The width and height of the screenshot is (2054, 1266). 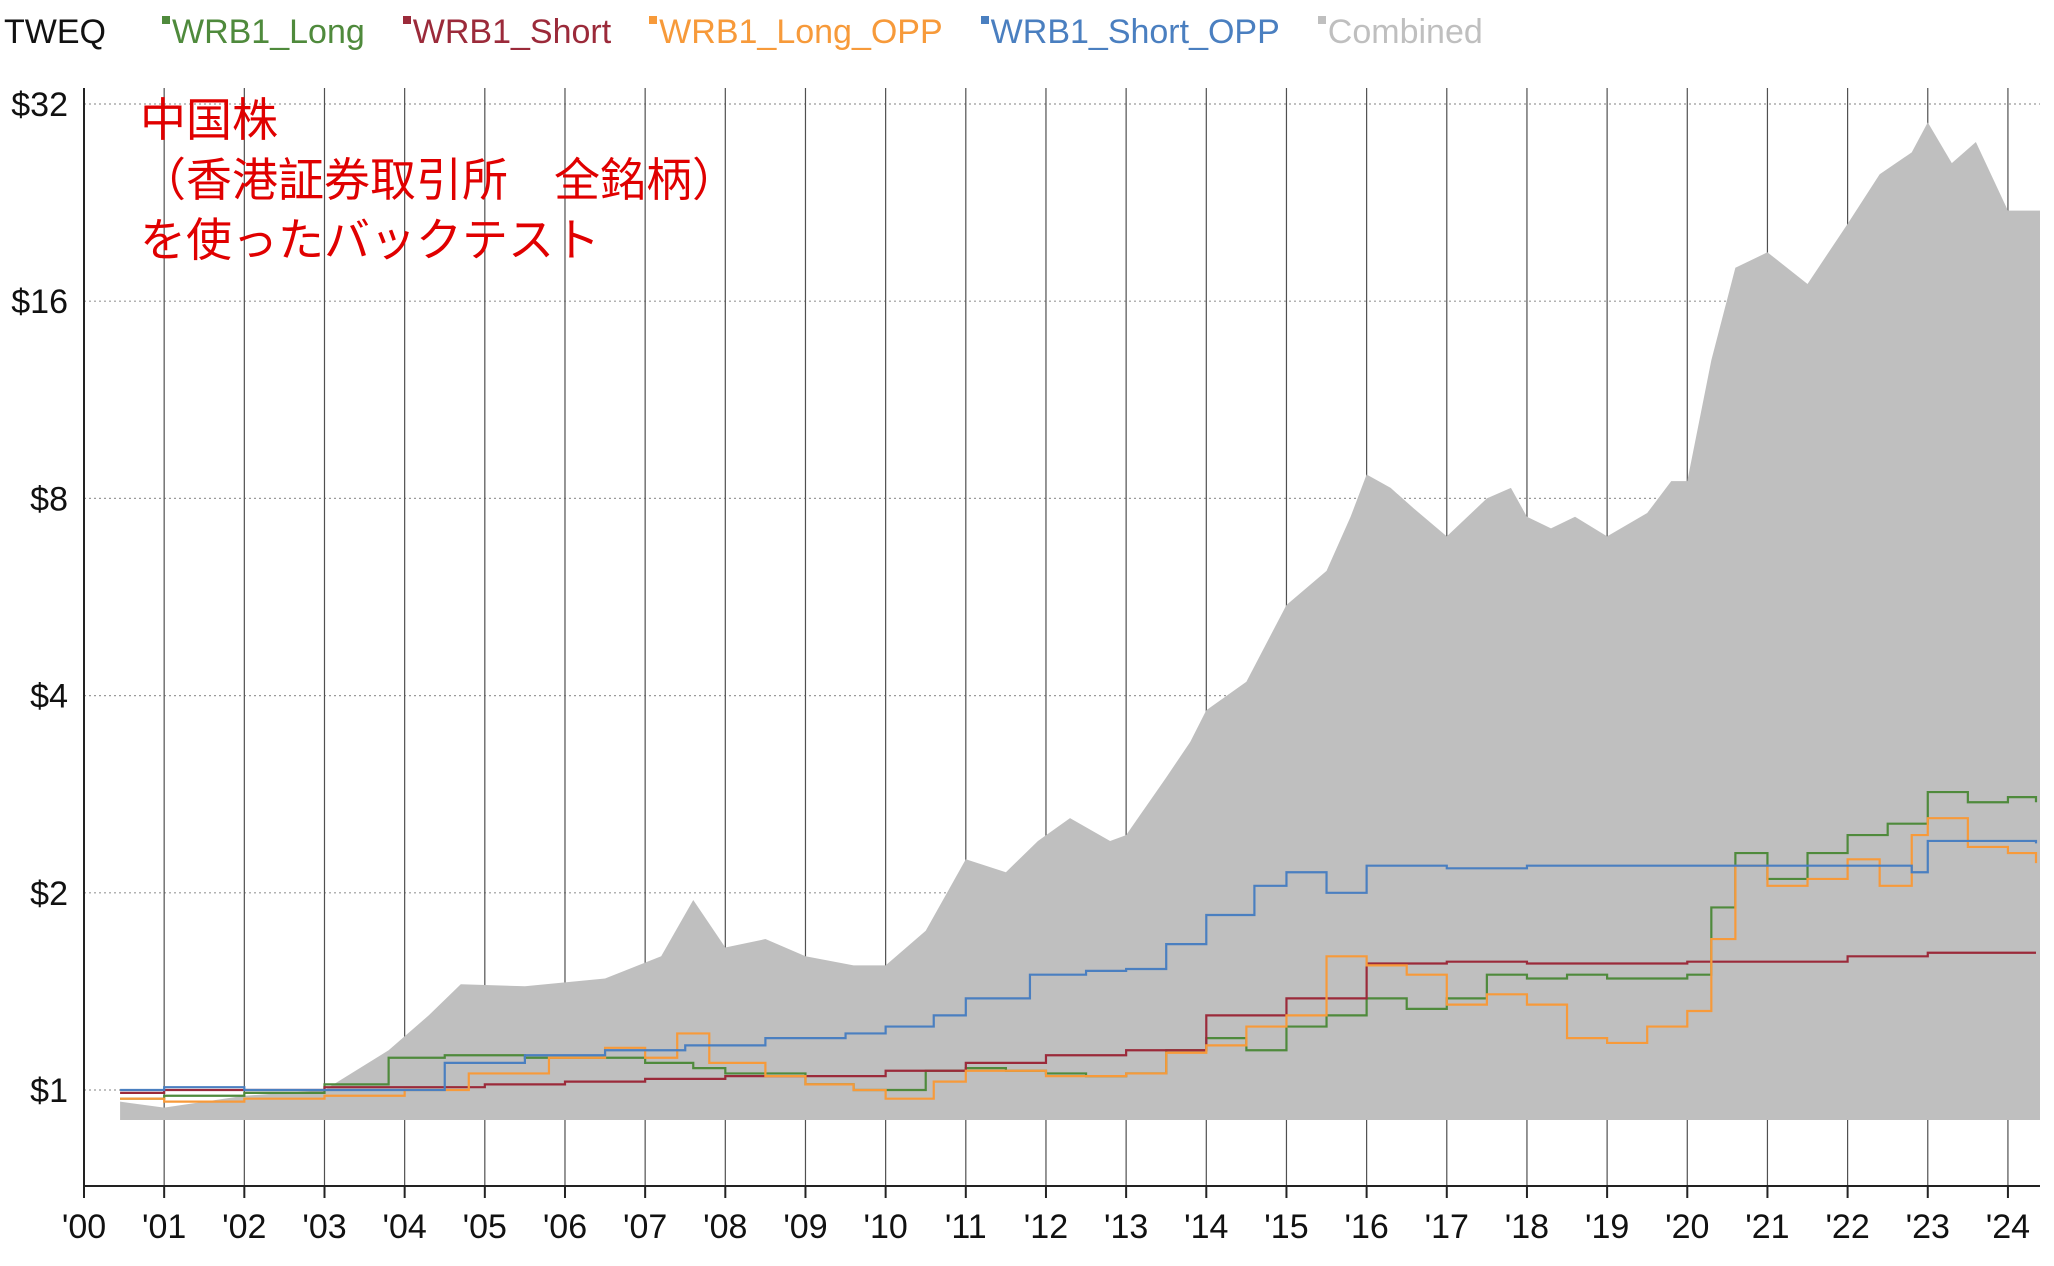 I want to click on x-tick-label: '13, so click(x=1126, y=1227).